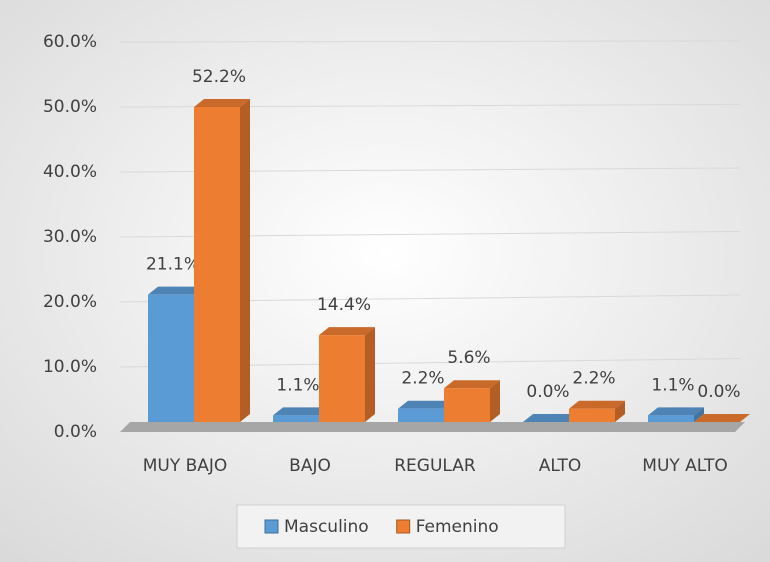 The width and height of the screenshot is (770, 562). I want to click on floor, so click(432, 427).